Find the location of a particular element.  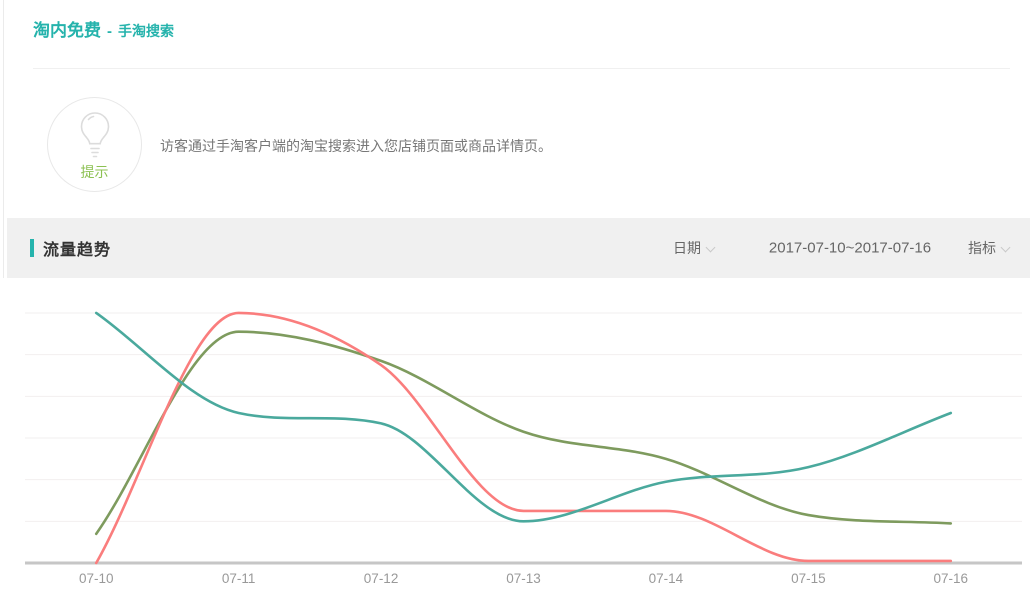

page-subtitle: 手淘搜索 is located at coordinates (146, 31).